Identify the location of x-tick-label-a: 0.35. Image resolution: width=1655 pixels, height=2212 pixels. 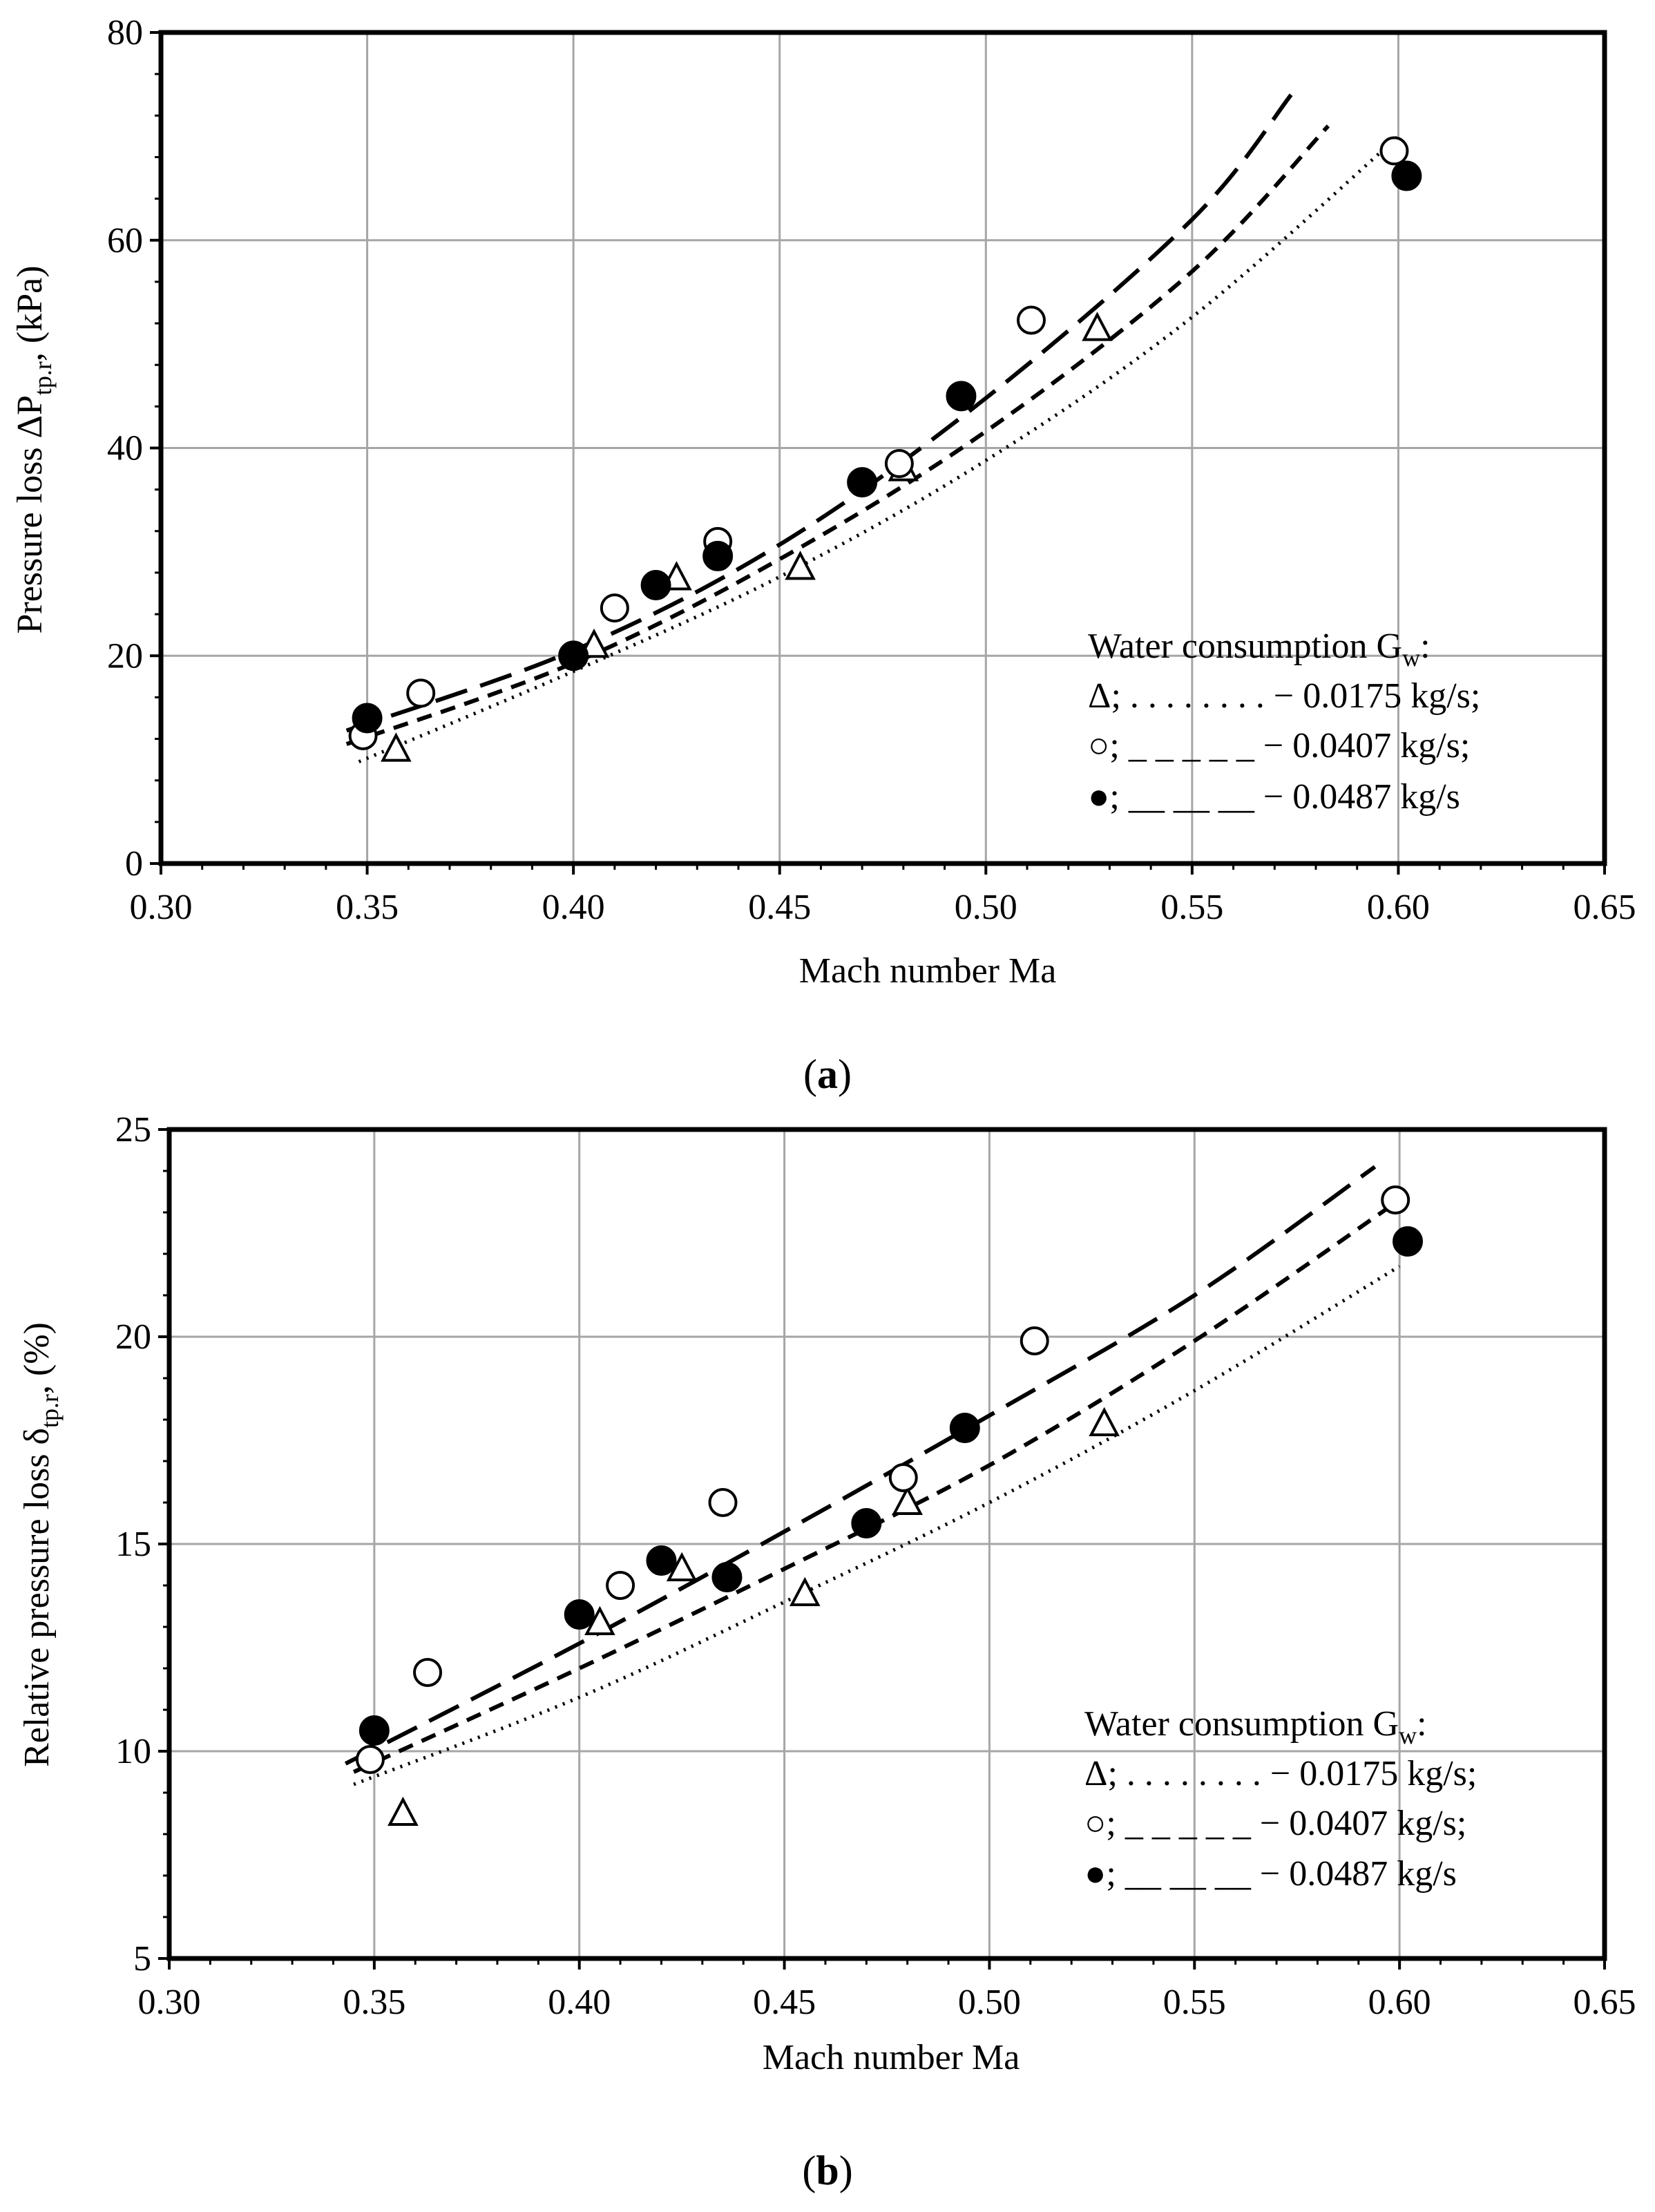
(367, 907).